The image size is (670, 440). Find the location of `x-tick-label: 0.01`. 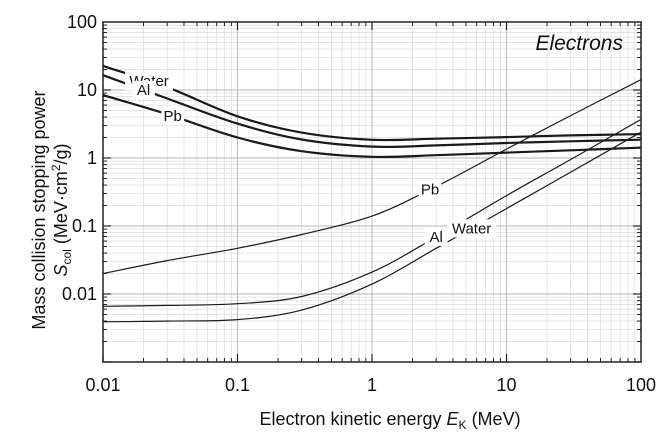

x-tick-label: 0.01 is located at coordinates (102, 385).